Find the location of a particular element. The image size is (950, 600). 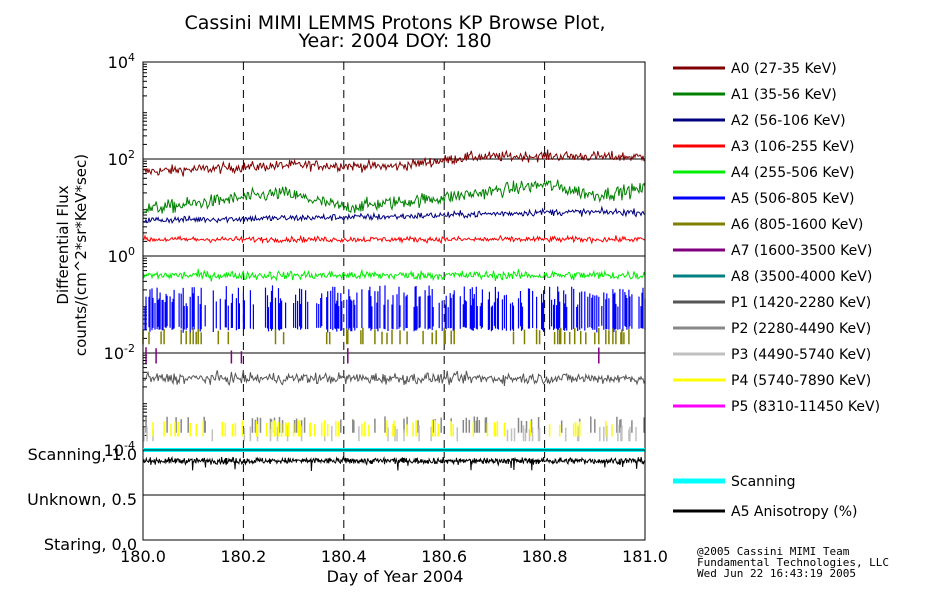

y-tick-label: 10² is located at coordinates (121, 158).